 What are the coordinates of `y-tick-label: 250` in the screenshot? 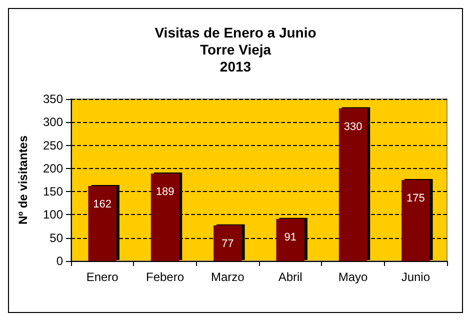 It's located at (53, 145).